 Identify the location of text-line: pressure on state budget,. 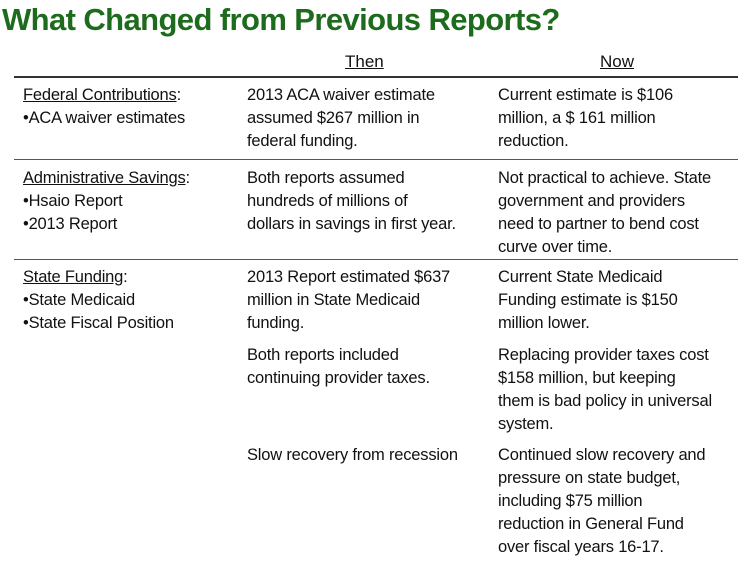
(589, 478).